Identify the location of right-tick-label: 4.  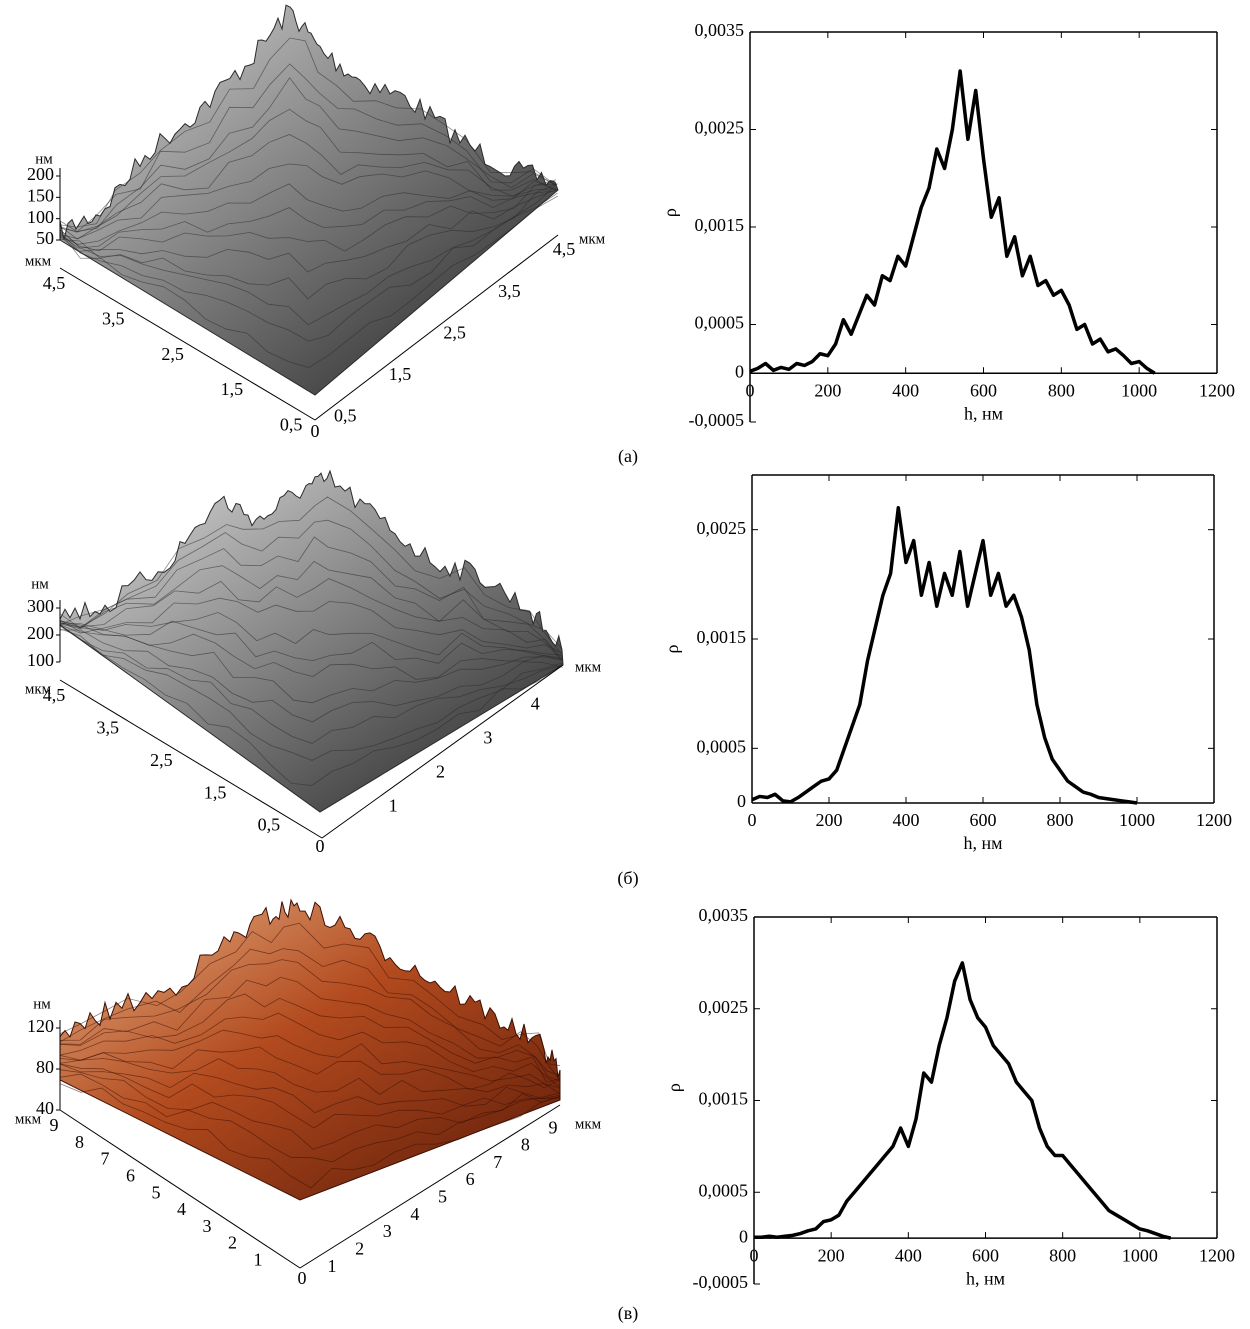
(414, 1214).